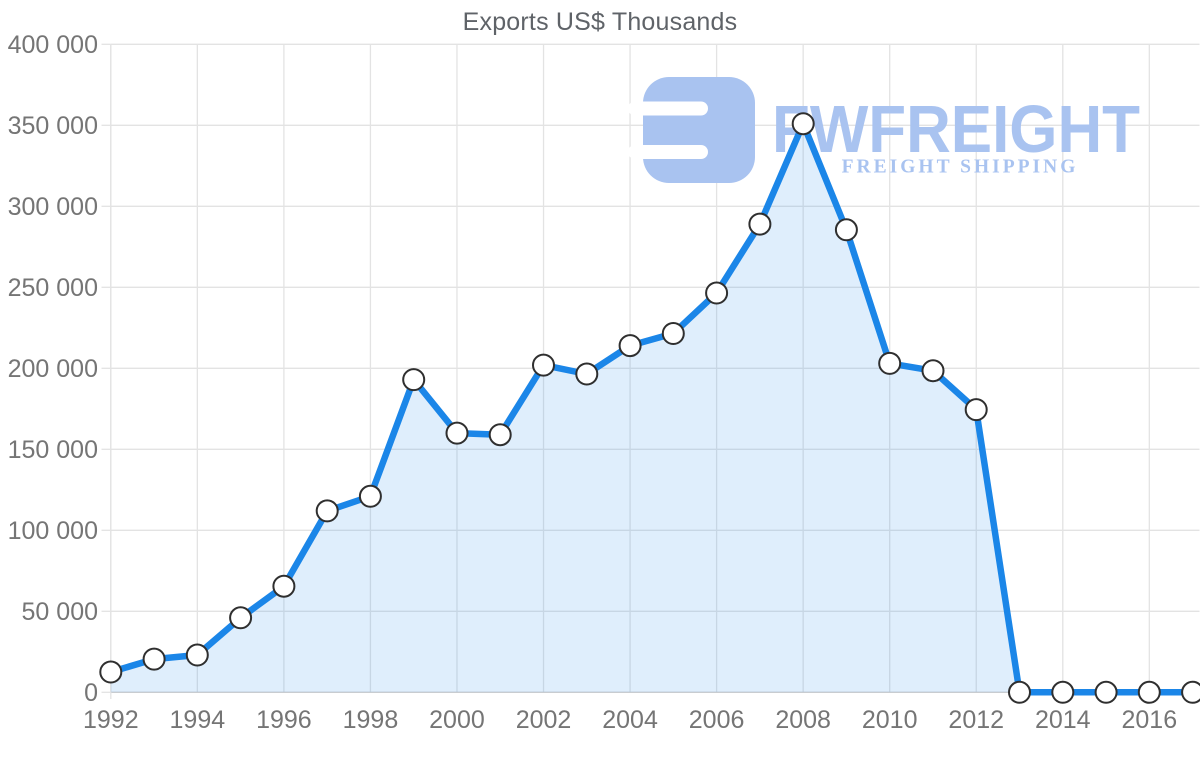 This screenshot has height=763, width=1200. What do you see at coordinates (91, 693) in the screenshot?
I see `y-tick-label: 0` at bounding box center [91, 693].